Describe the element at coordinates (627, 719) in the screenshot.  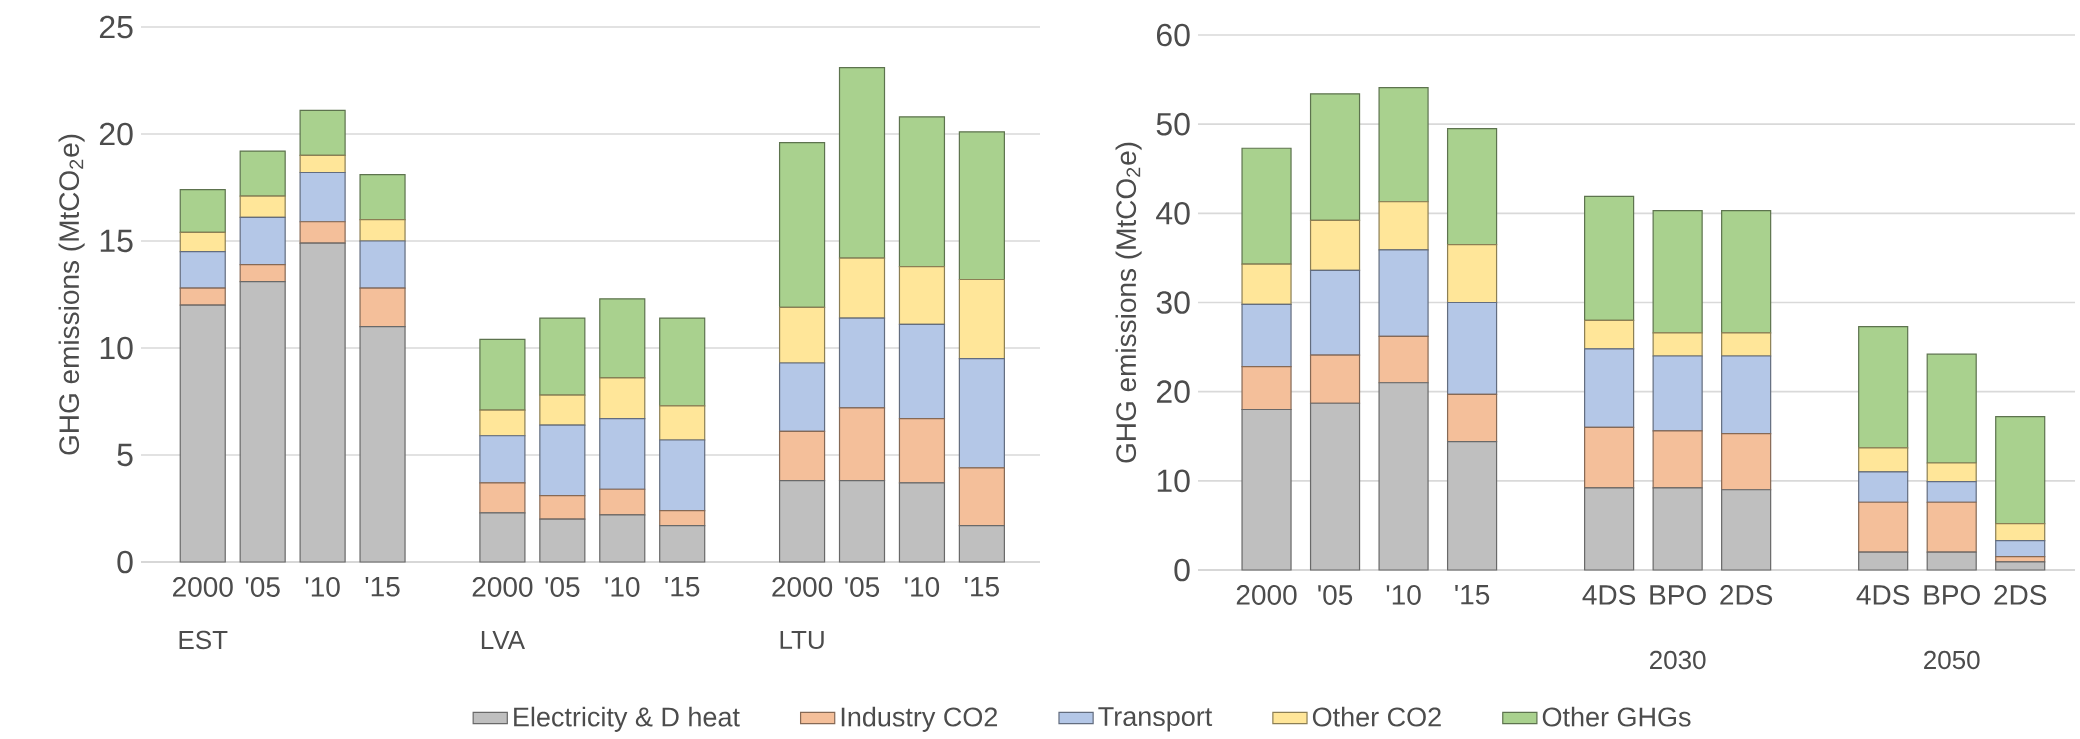
I see `legend-label: Electricity & D heat` at that location.